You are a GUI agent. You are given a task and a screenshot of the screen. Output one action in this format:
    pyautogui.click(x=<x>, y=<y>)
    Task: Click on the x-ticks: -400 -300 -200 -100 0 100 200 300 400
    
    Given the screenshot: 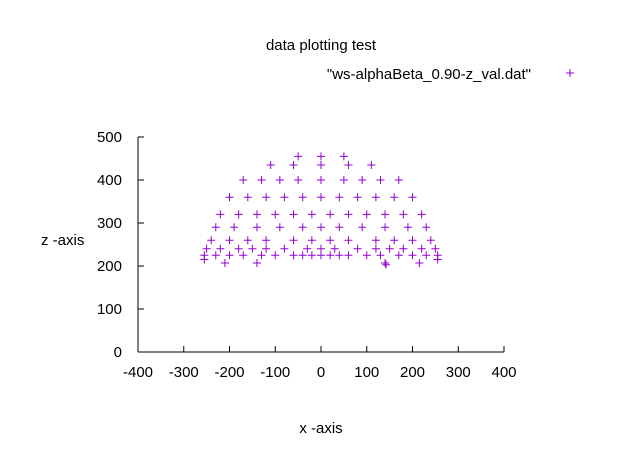 What is the action you would take?
    pyautogui.click(x=320, y=363)
    